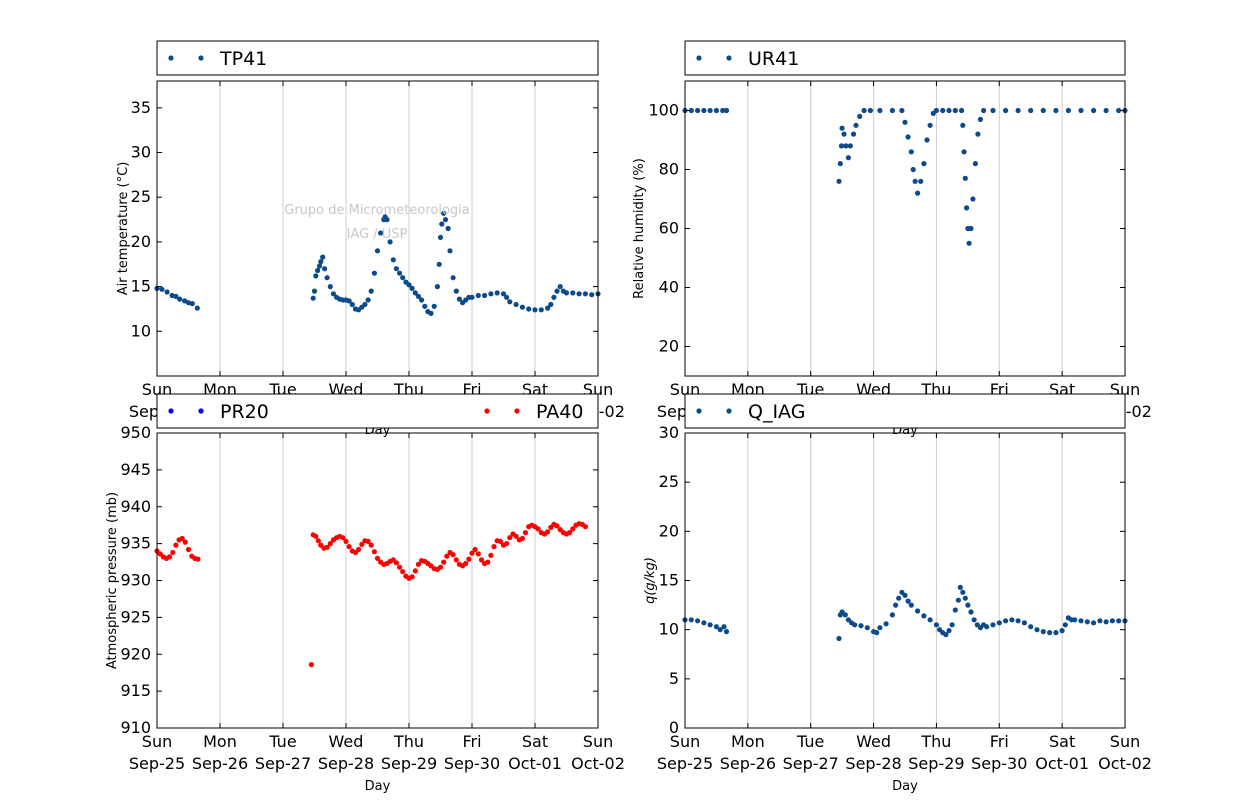 The height and width of the screenshot is (810, 1250). Describe the element at coordinates (135, 653) in the screenshot. I see `y-tick-label: 920` at that location.